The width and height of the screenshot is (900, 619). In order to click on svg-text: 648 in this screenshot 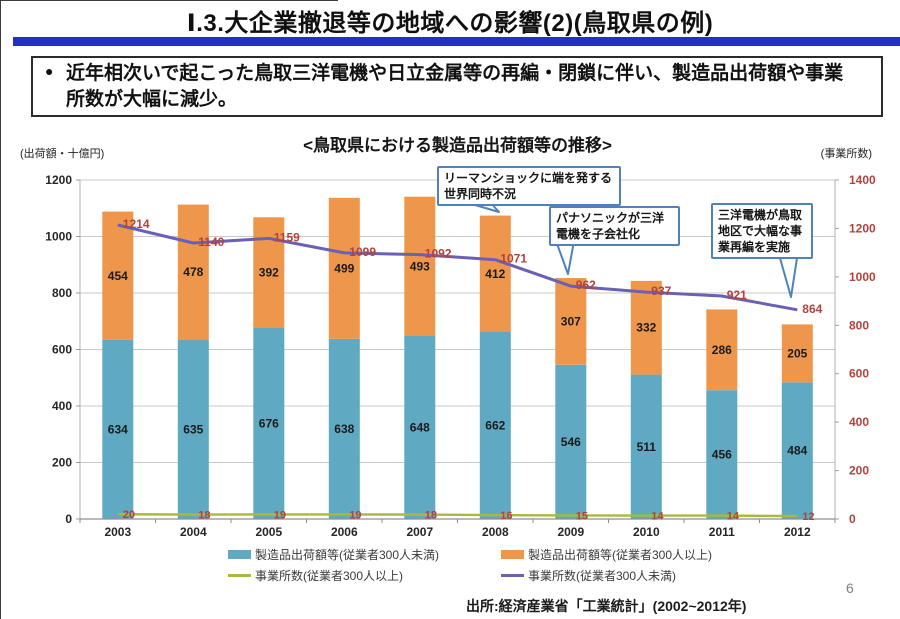, I will do `click(420, 428)`.